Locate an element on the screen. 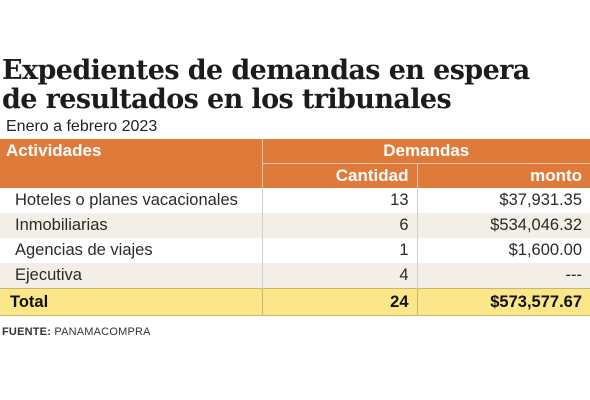 This screenshot has height=400, width=590. header-monto: monto is located at coordinates (503, 175).